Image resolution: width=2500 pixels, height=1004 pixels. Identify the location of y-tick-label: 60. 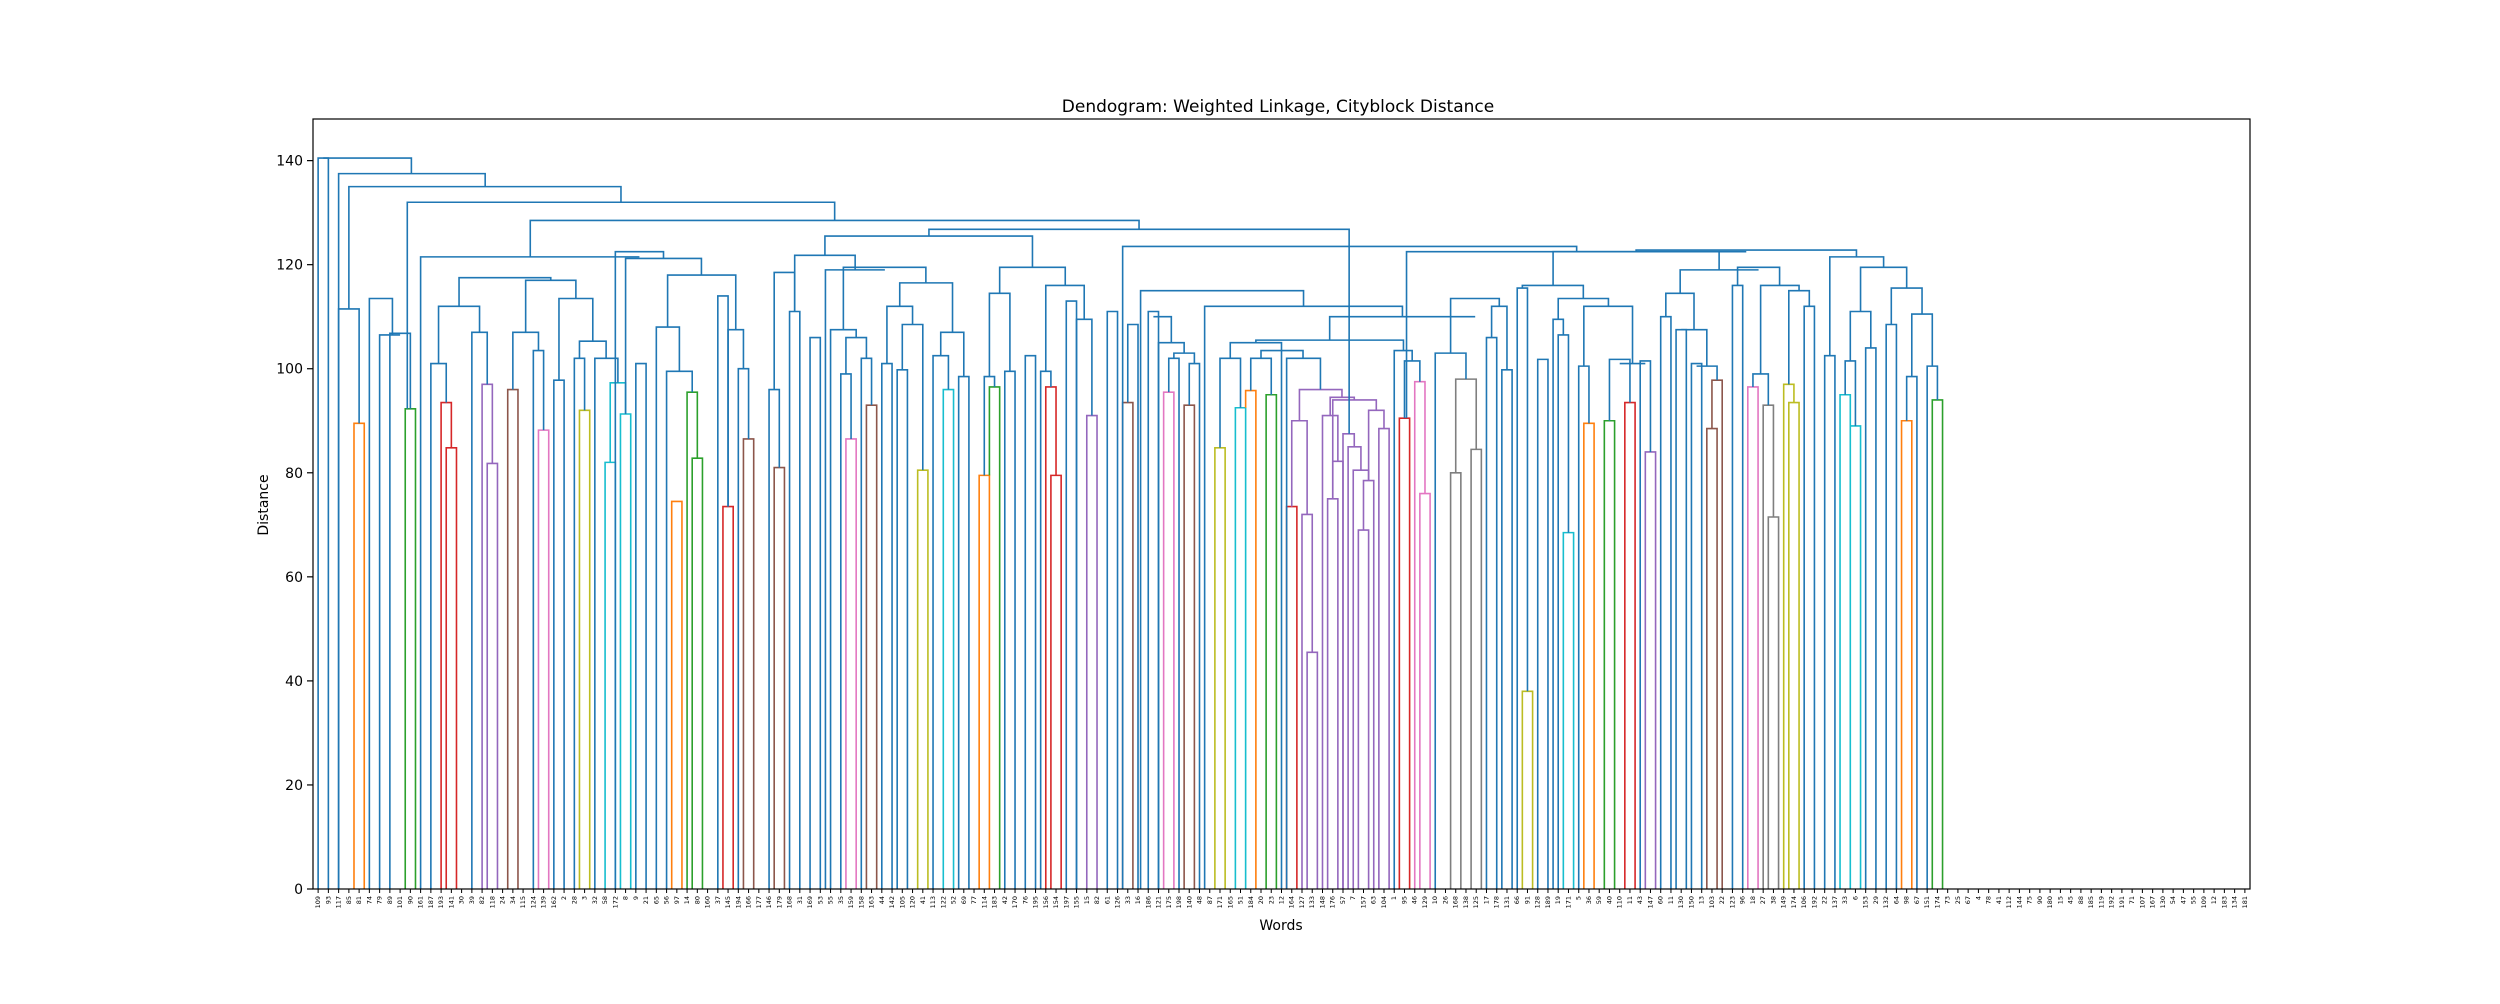
(294, 578).